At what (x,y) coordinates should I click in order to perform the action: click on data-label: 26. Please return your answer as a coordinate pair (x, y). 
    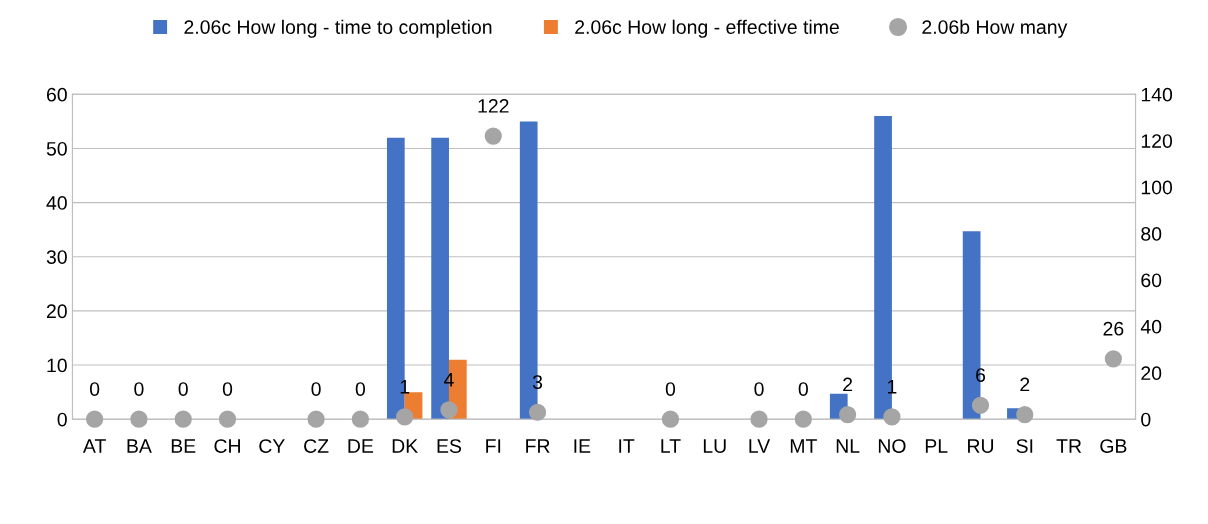
    Looking at the image, I should click on (1113, 328).